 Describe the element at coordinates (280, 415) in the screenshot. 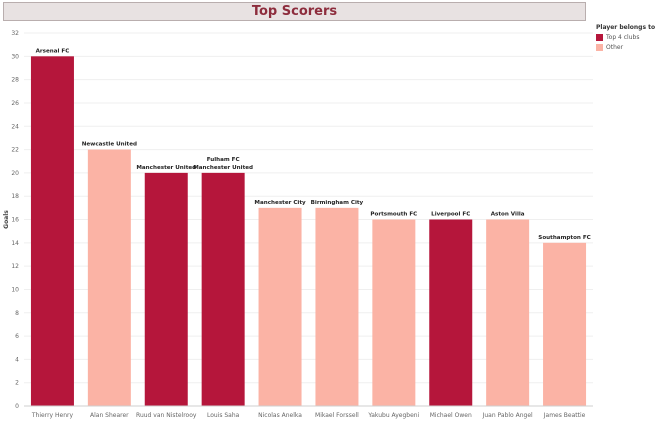

I see `x-tick-label: Nicolas Anelka` at that location.